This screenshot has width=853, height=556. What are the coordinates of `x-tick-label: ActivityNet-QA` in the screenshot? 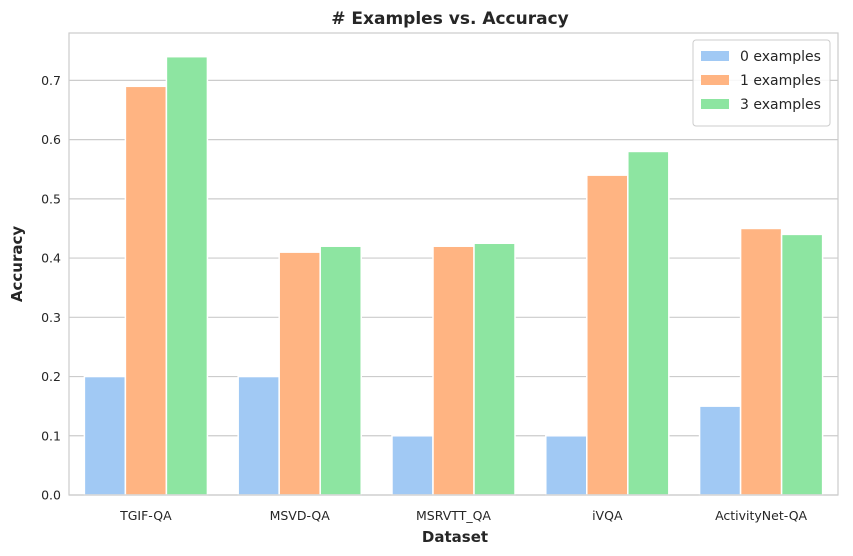 It's located at (761, 515).